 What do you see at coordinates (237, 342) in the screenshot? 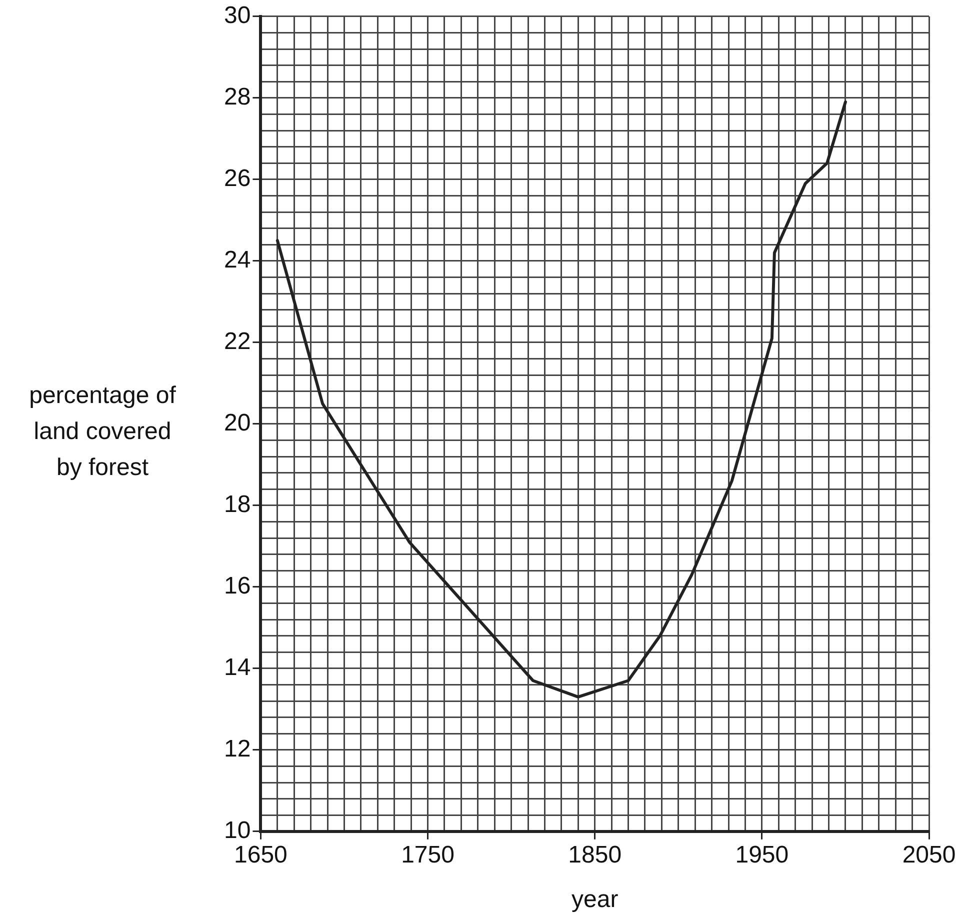
I see `y-tick-label: 22` at bounding box center [237, 342].